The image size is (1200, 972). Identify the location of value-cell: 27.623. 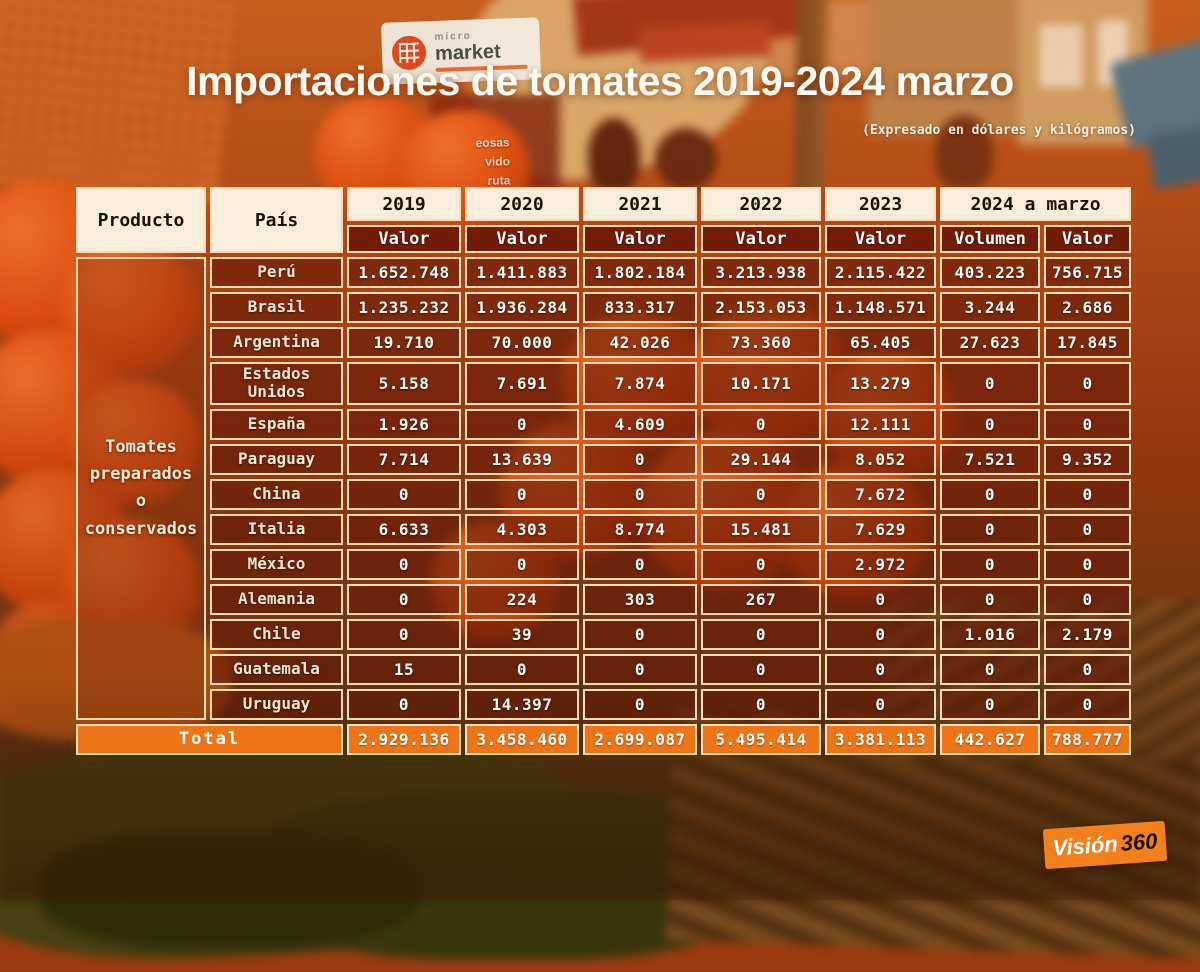
(990, 342).